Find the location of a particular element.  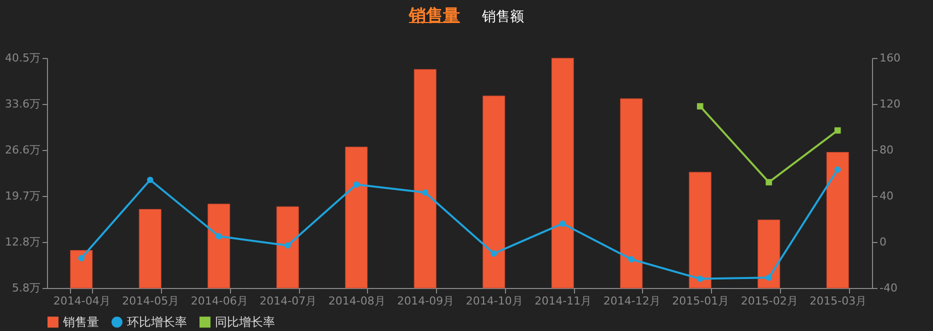

y-tick-label: 40.5万 is located at coordinates (22, 58).